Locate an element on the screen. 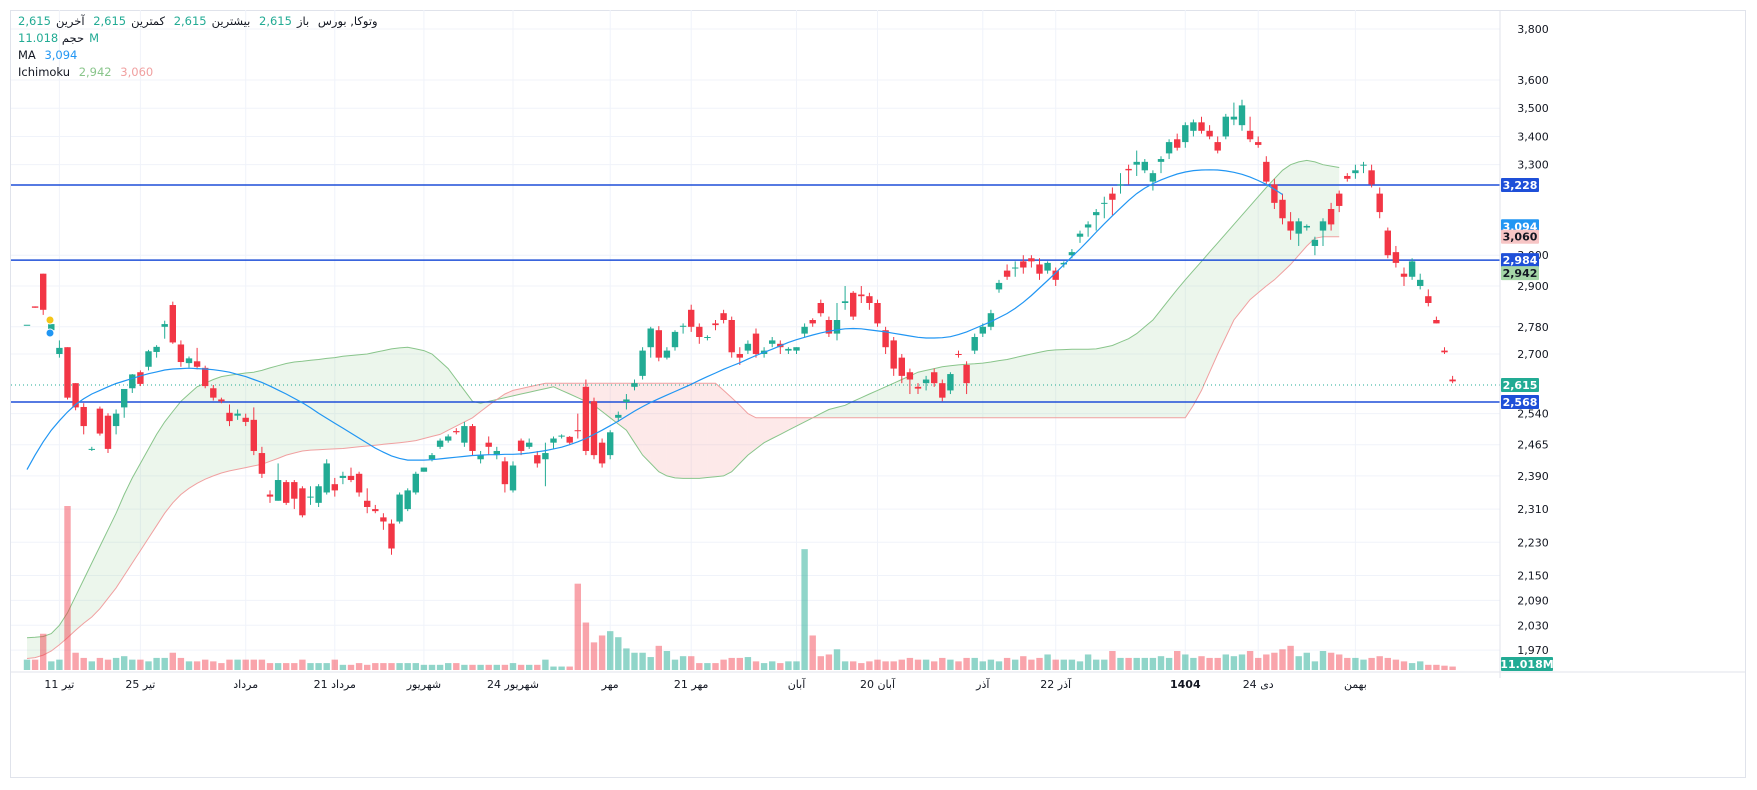  time-tick-label: 21 مهر is located at coordinates (691, 684).